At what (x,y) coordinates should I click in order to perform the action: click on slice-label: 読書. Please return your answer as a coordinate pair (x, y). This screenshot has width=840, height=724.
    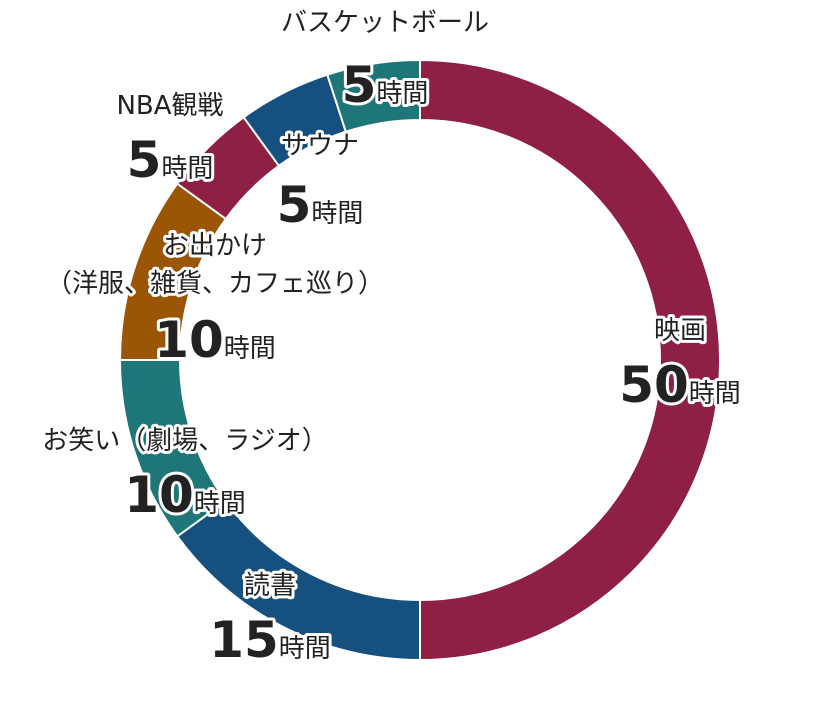
    Looking at the image, I should click on (270, 586).